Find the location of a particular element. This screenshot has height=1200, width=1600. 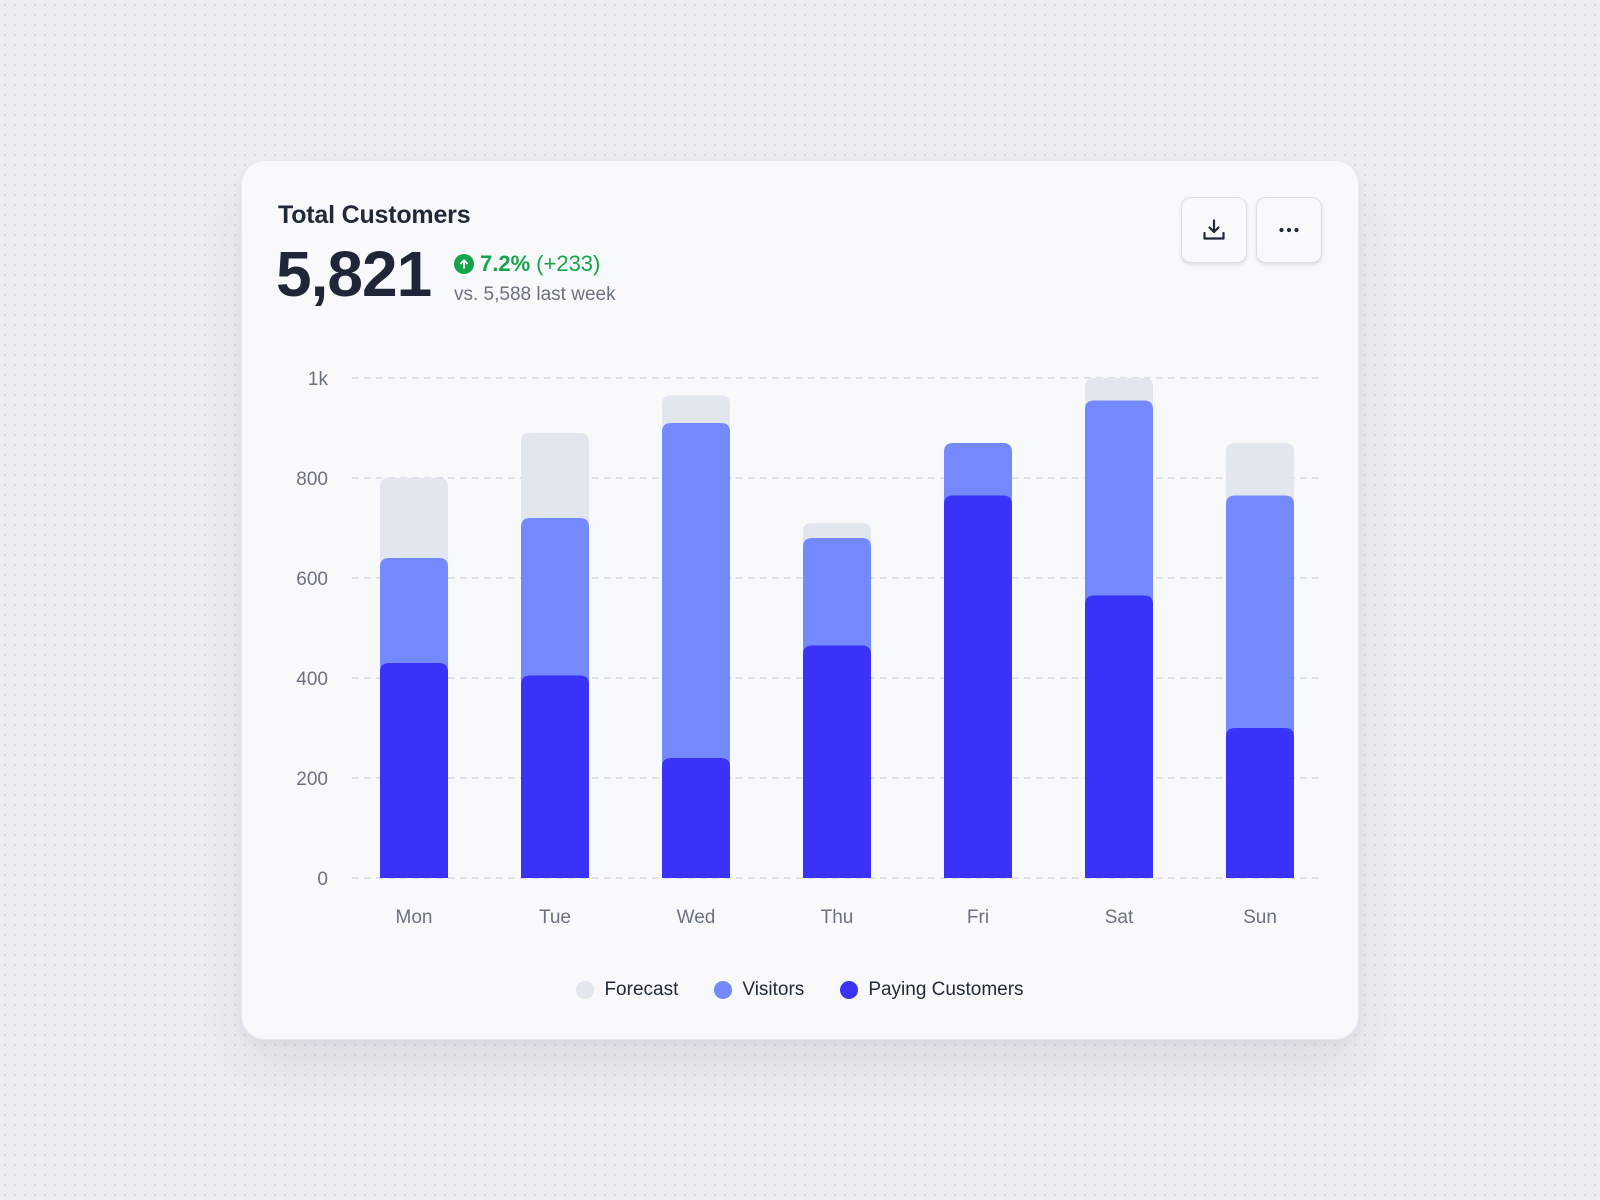

bar-paying-customers-sat is located at coordinates (1119, 737).